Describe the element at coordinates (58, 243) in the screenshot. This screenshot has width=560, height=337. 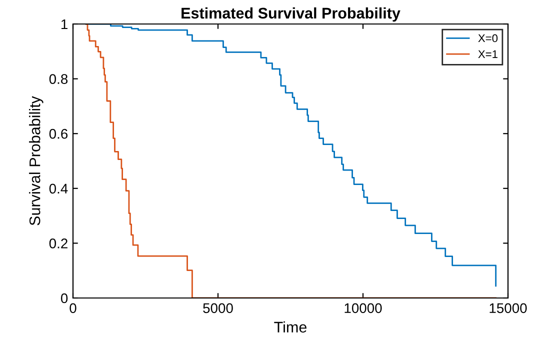
I see `y-tick-label: 0.2` at that location.